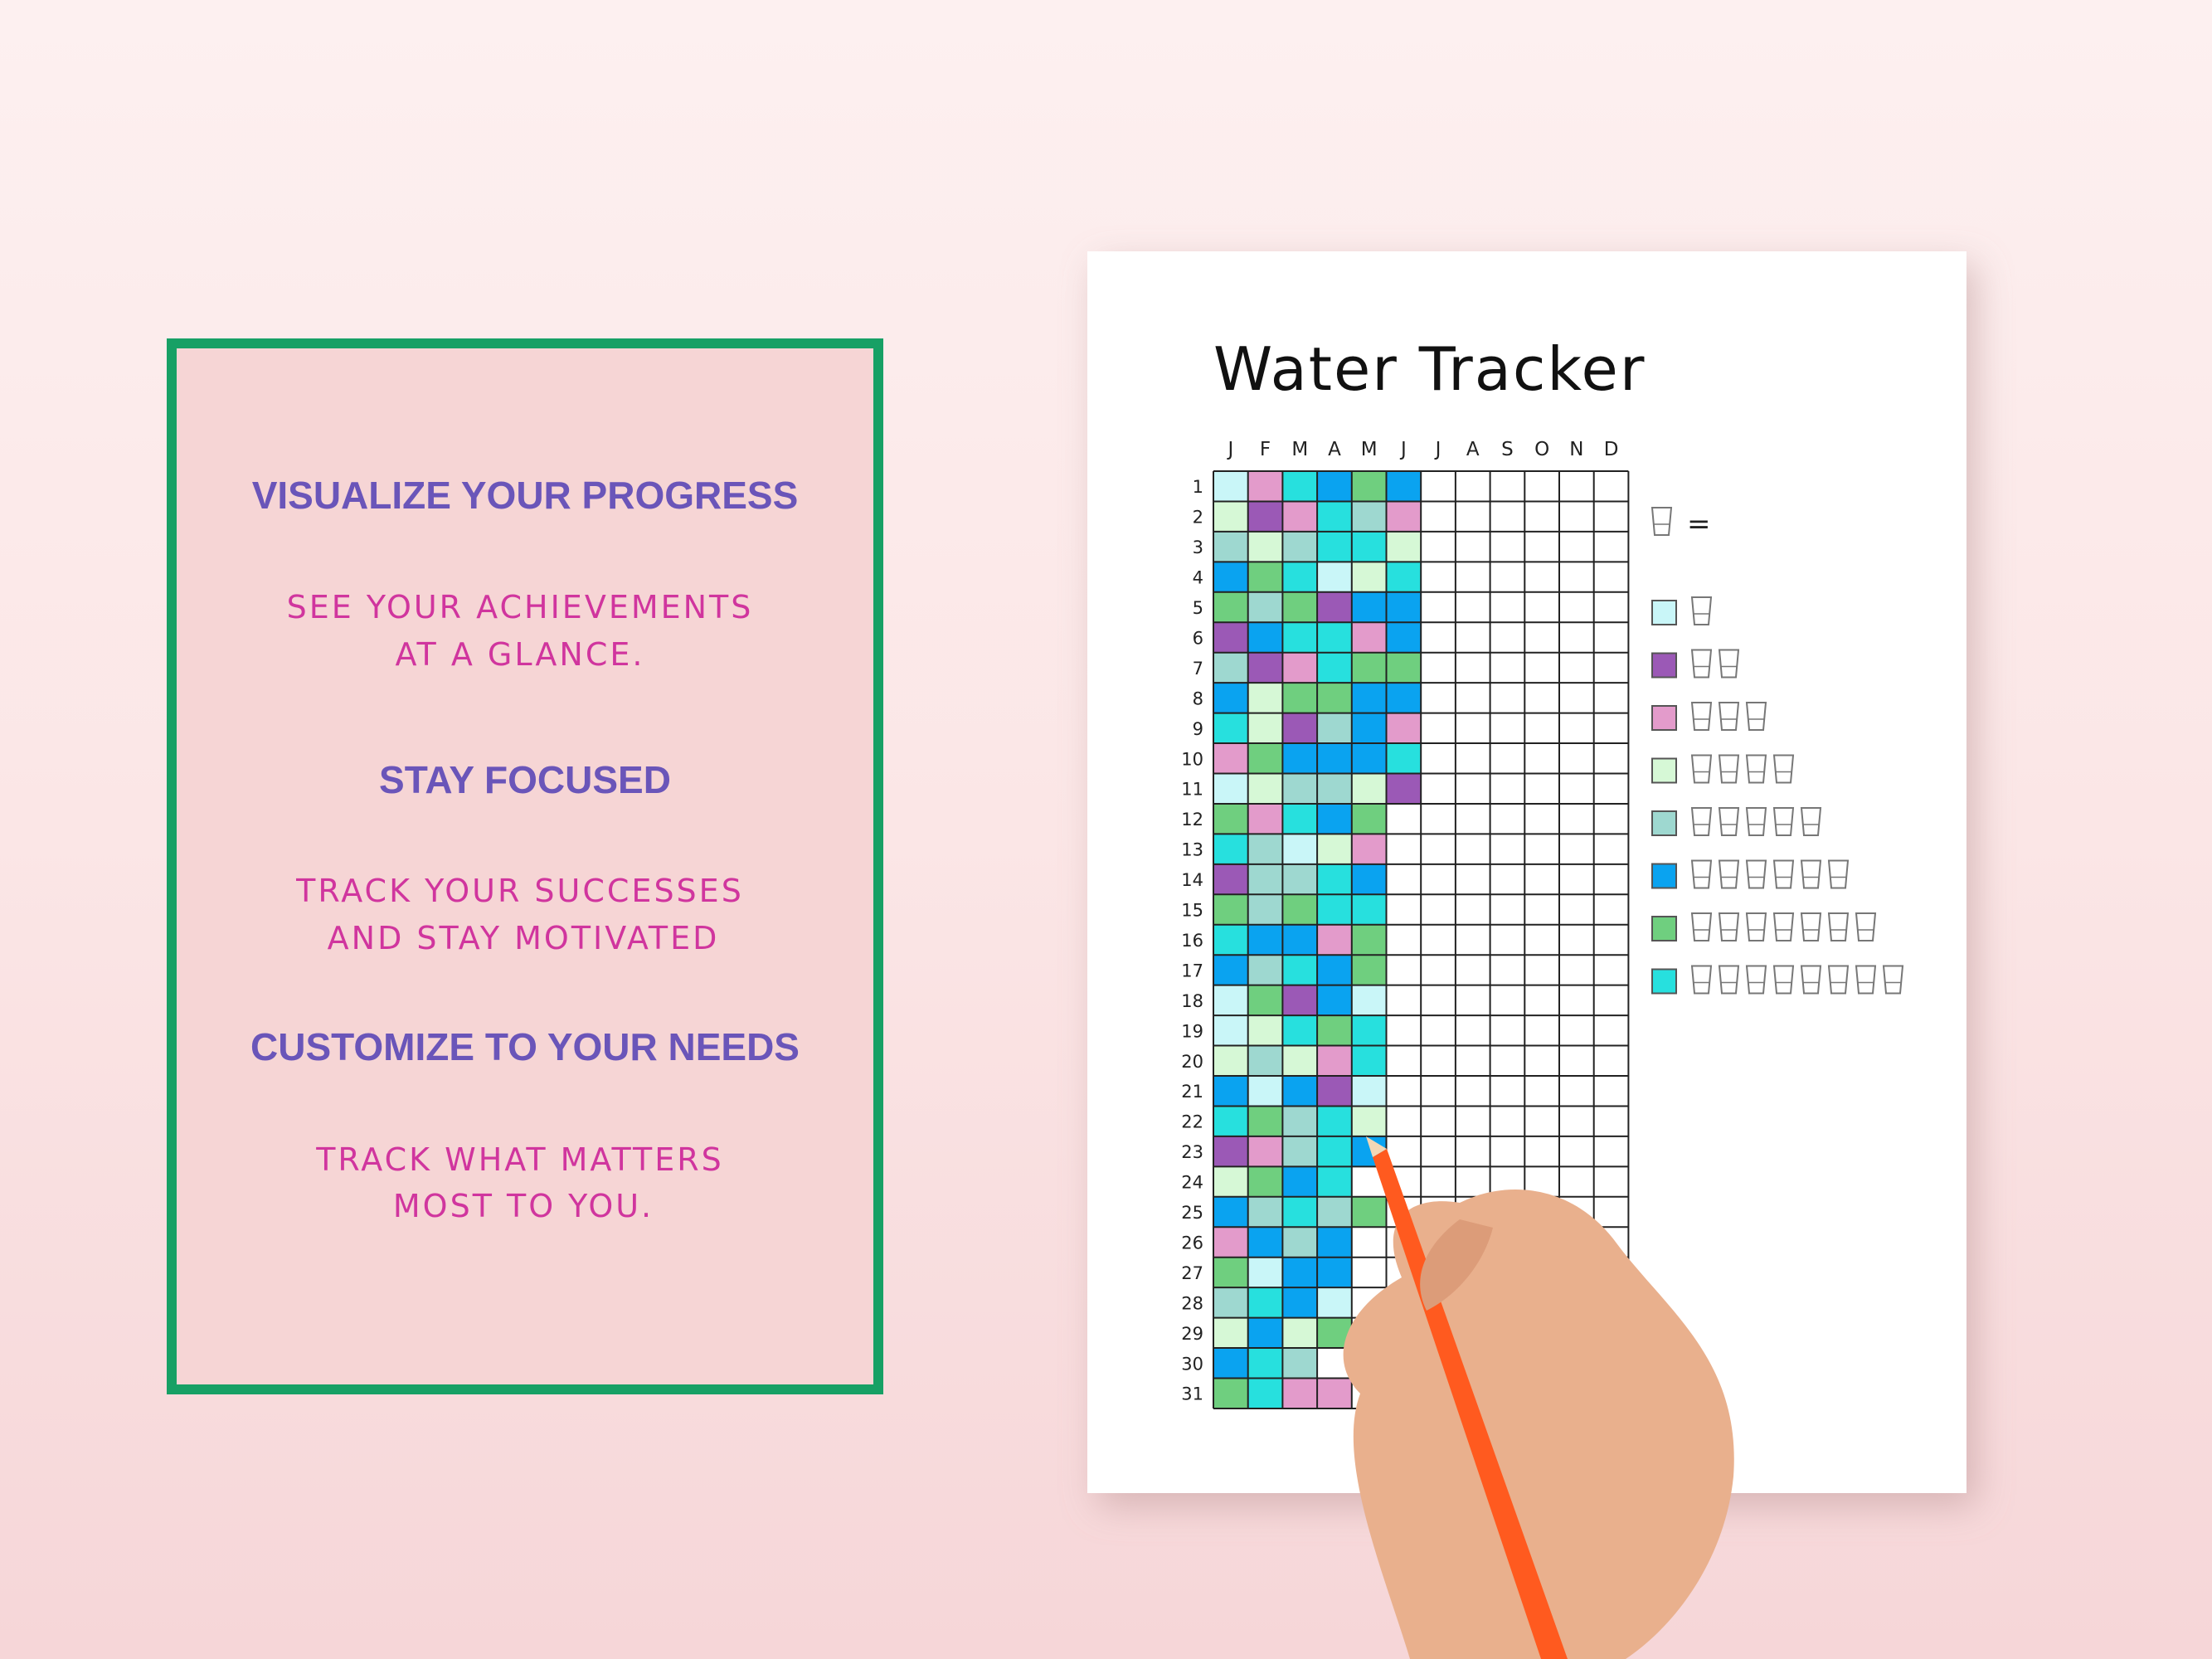 The height and width of the screenshot is (1659, 2212). What do you see at coordinates (1198, 638) in the screenshot?
I see `day-label: 6` at bounding box center [1198, 638].